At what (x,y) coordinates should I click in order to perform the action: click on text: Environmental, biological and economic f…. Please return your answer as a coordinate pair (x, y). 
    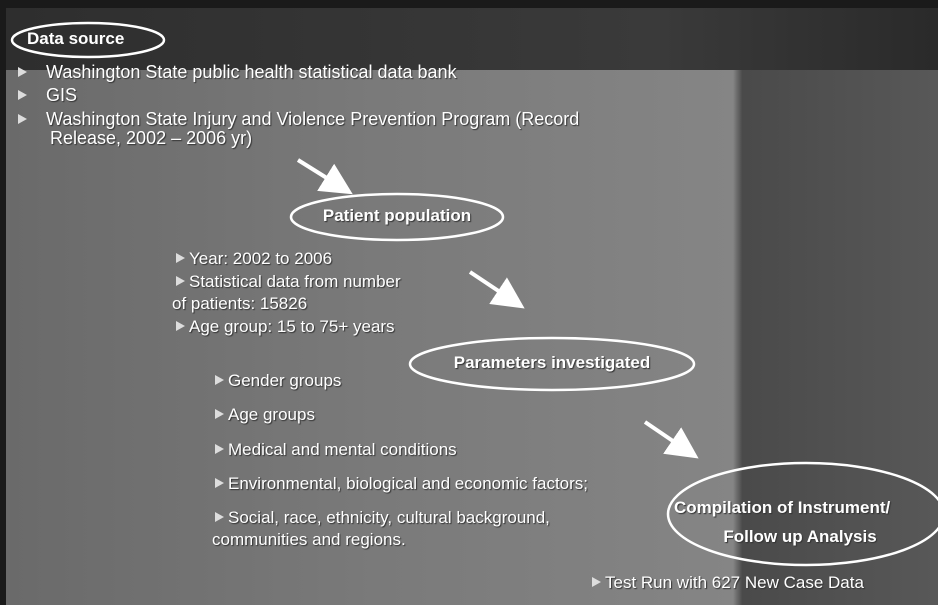
    Looking at the image, I should click on (408, 483).